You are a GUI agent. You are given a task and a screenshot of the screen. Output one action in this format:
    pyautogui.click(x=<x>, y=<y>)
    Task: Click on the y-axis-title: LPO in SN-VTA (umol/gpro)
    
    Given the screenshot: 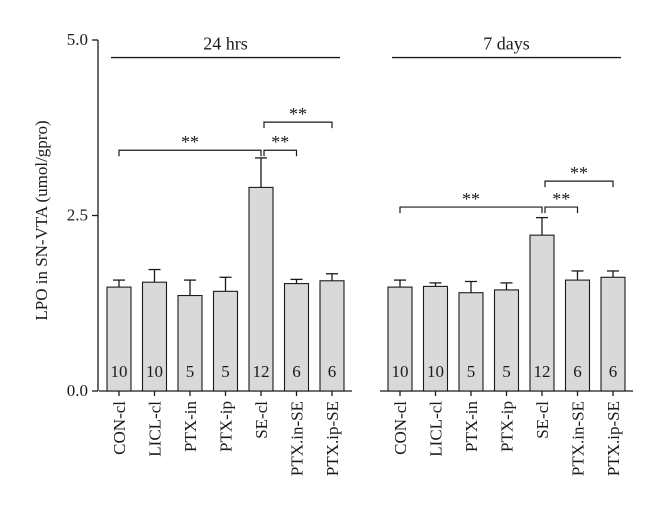 What is the action you would take?
    pyautogui.click(x=41, y=220)
    